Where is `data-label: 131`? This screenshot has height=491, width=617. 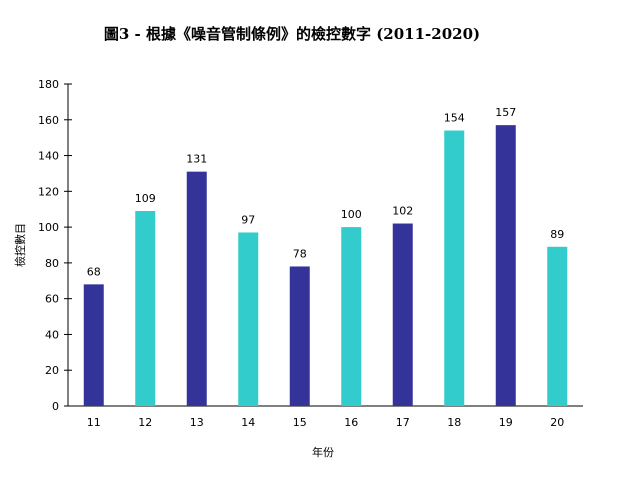
data-label: 131 is located at coordinates (196, 159).